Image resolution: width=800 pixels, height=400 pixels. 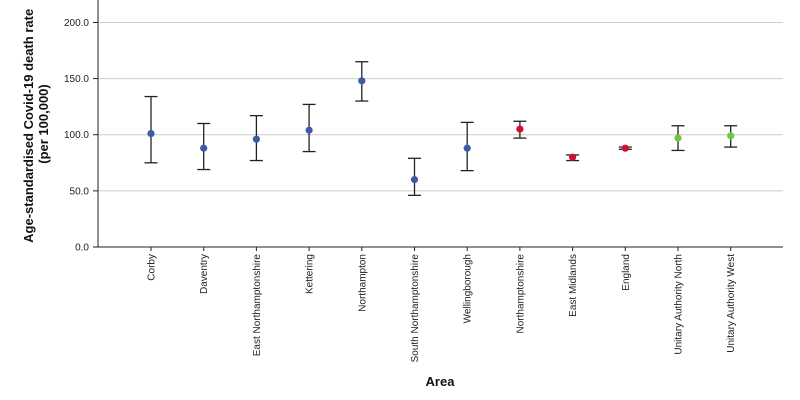 I want to click on x-tick-label: Northampton, so click(x=362, y=283).